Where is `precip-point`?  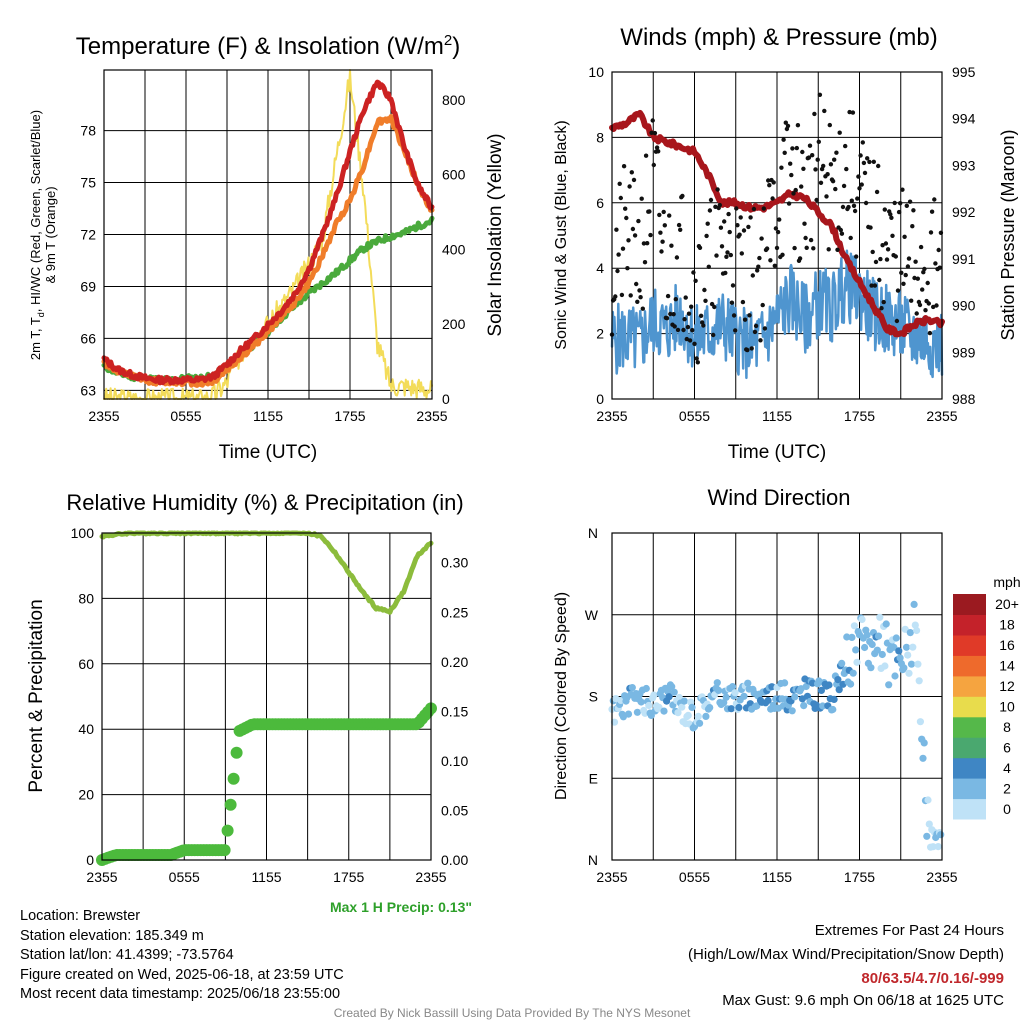
precip-point is located at coordinates (236, 752).